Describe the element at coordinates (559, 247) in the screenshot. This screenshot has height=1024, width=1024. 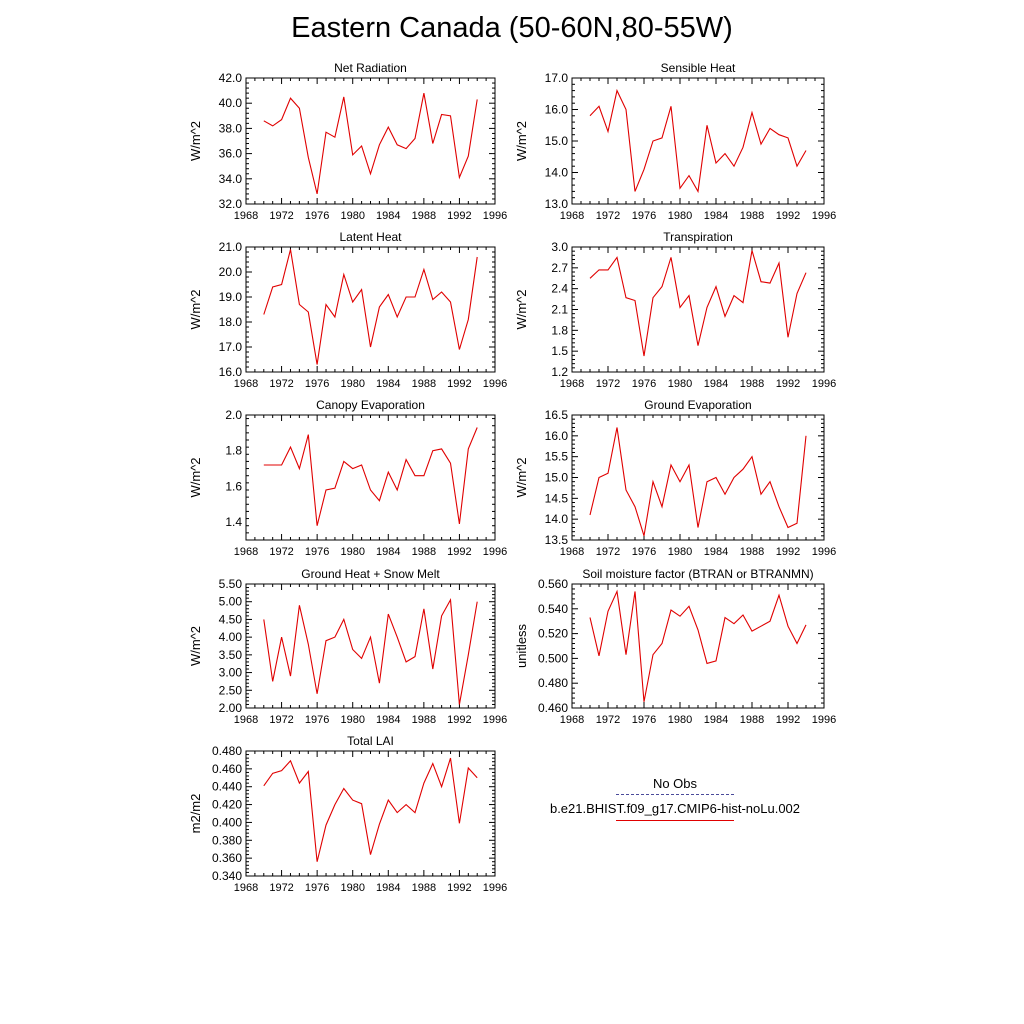
I see `y-tick-label: 3.0` at that location.